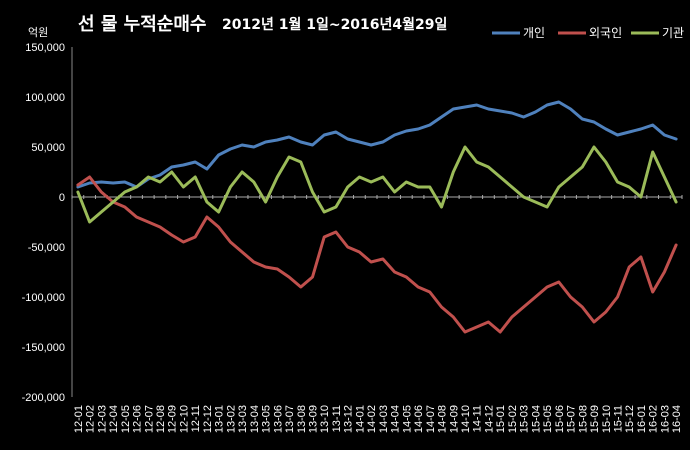  Describe the element at coordinates (161, 419) in the screenshot. I see `x-tick-label: 12-08` at that location.